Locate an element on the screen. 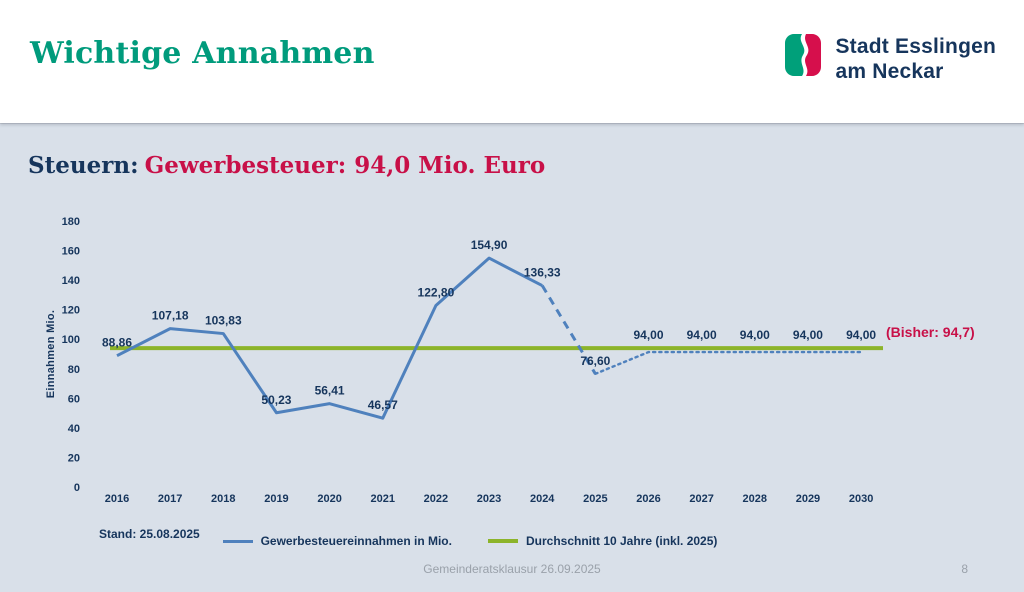 Image resolution: width=1024 pixels, height=592 pixels. legend-item-durchschnitt: Durchschnitt 10 Jahre (inkl. 2025) is located at coordinates (602, 541).